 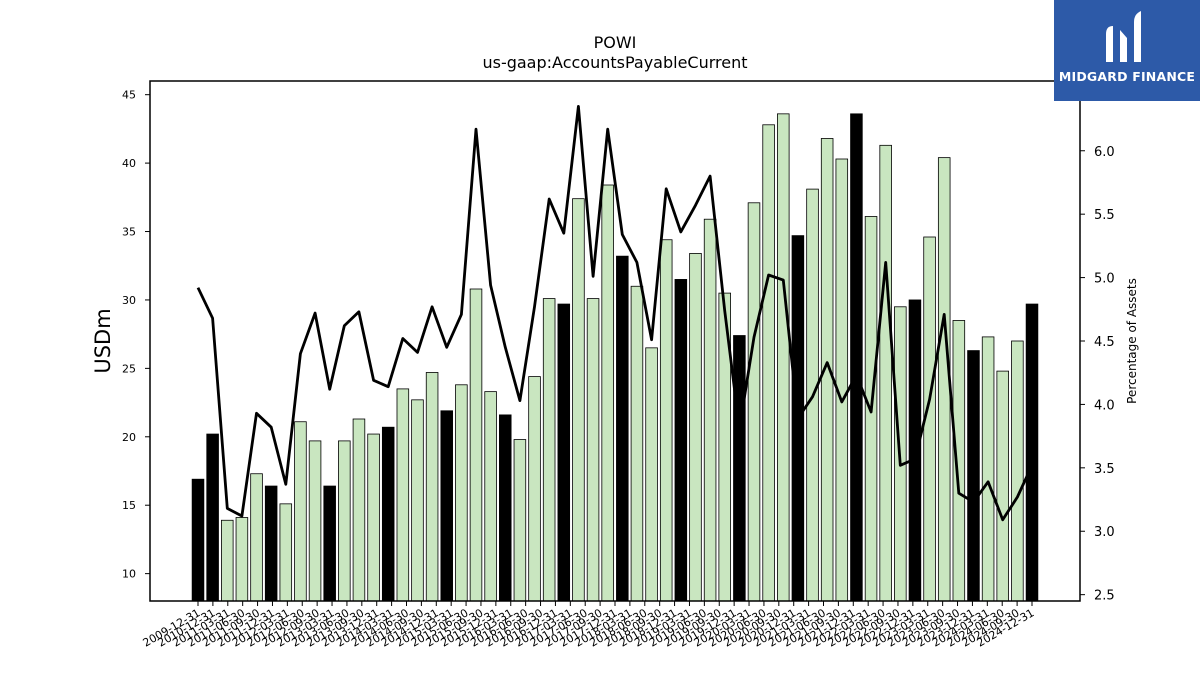 I want to click on y2-tick-label: 2.5, so click(x=1104, y=596).